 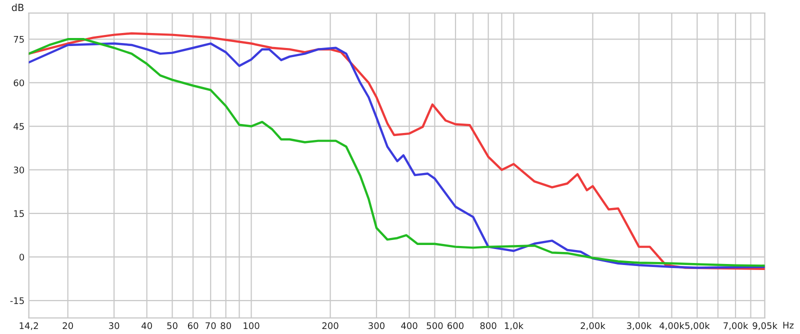 I want to click on y-tick-label: 15, so click(x=19, y=213).